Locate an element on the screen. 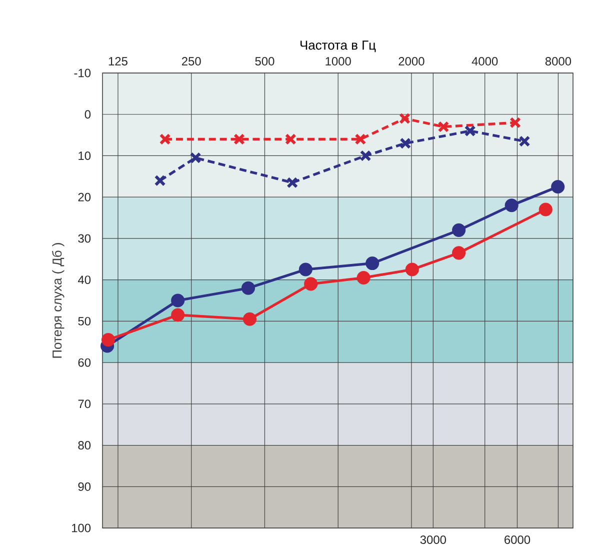 Image resolution: width=593 pixels, height=556 pixels. y-tick-label: 90 is located at coordinates (84, 486).